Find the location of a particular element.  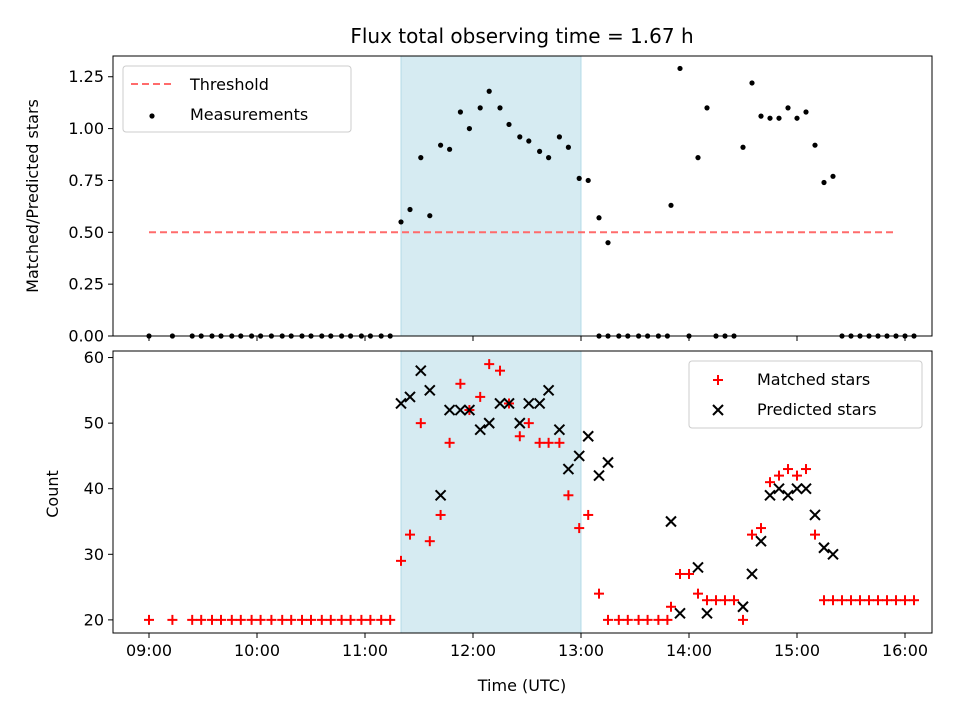

y-tick-label: 0.75 is located at coordinates (86, 180).